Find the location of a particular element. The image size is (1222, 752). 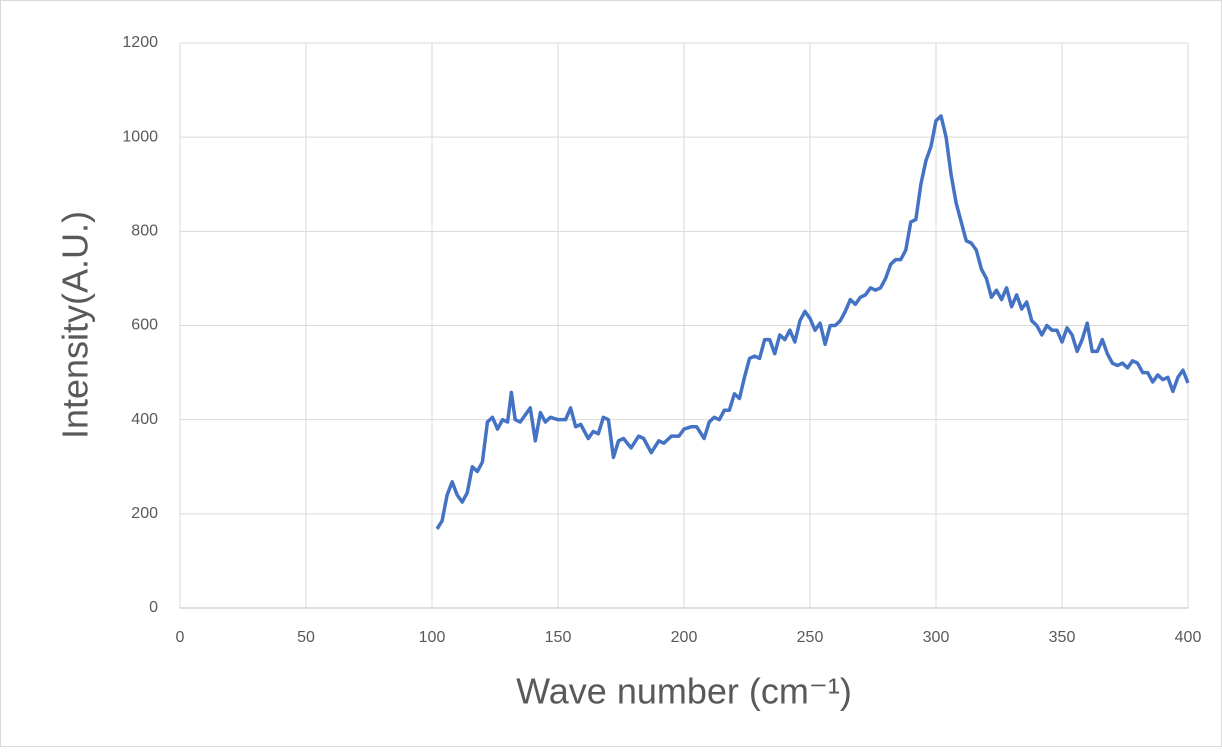

y-tick-label: 400 is located at coordinates (144, 419).